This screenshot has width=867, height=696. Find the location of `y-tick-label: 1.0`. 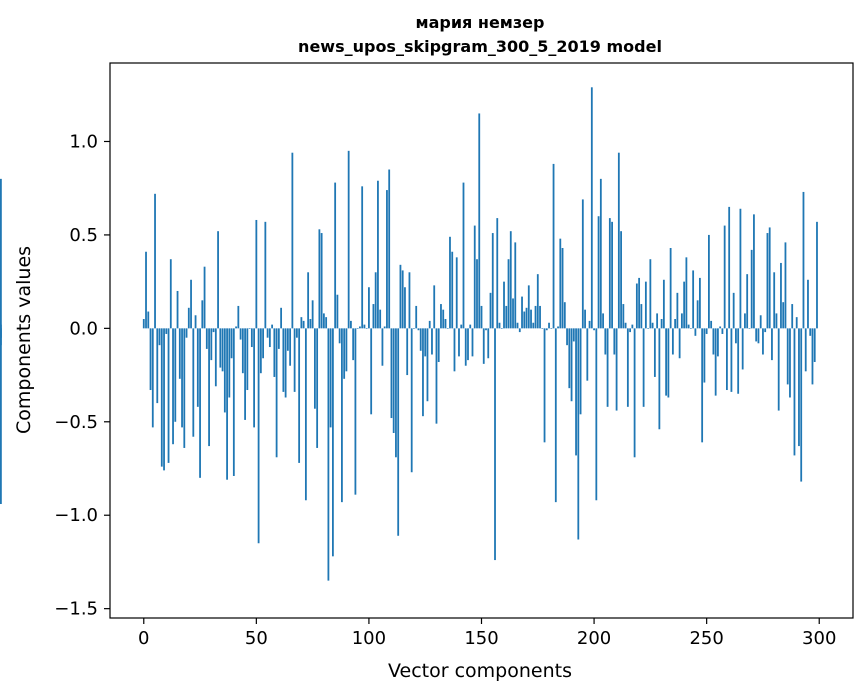

y-tick-label: 1.0 is located at coordinates (83, 141).